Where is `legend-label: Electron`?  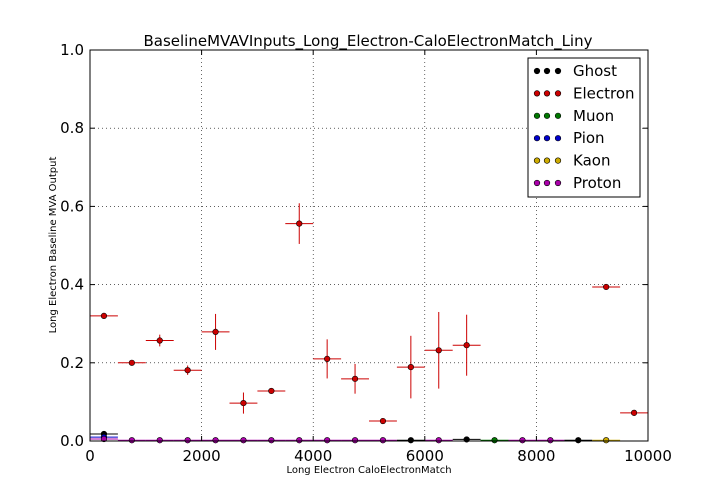 legend-label: Electron is located at coordinates (604, 93).